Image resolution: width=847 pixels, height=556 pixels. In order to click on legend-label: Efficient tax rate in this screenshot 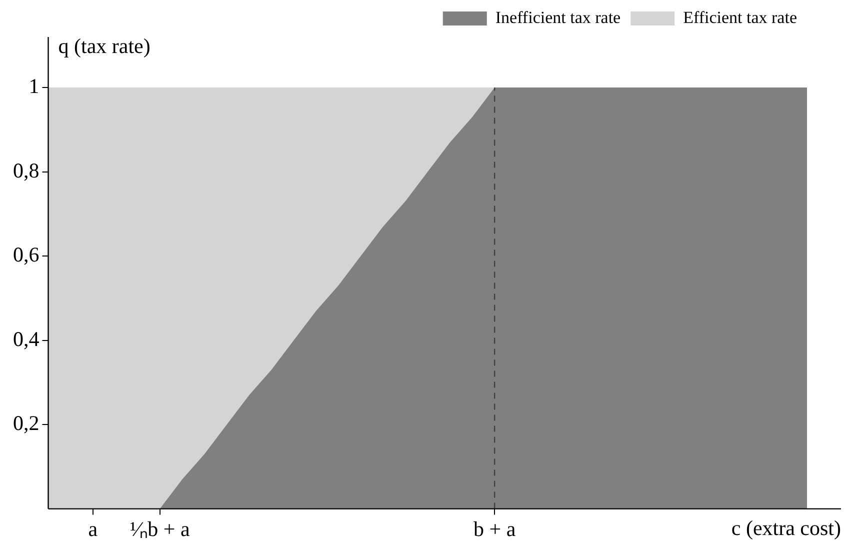, I will do `click(740, 17)`.